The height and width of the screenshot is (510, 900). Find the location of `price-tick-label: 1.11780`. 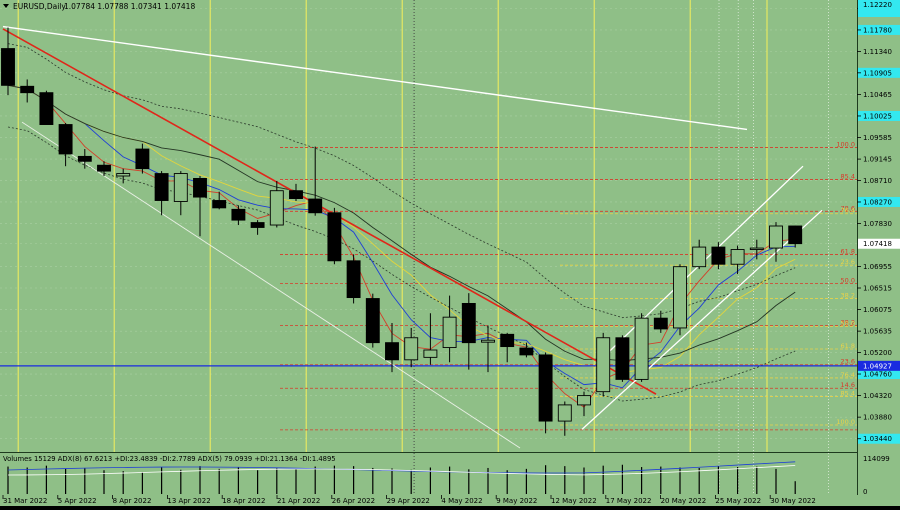

price-tick-label: 1.11780 is located at coordinates (877, 30).